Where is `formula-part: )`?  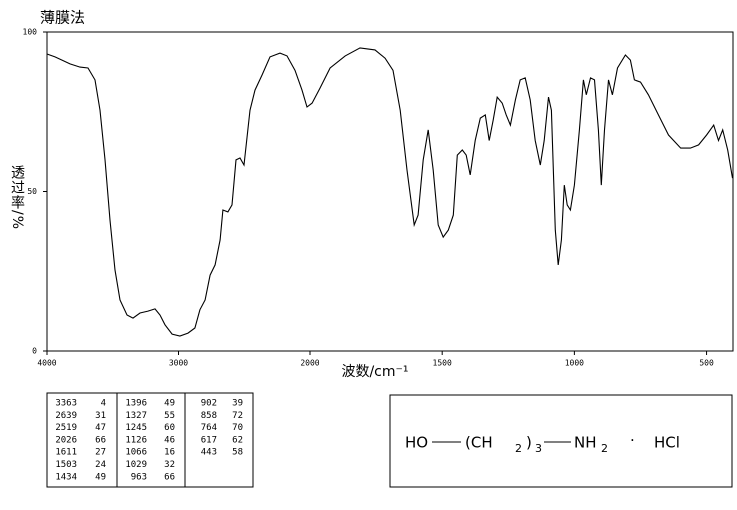 formula-part: ) is located at coordinates (529, 443).